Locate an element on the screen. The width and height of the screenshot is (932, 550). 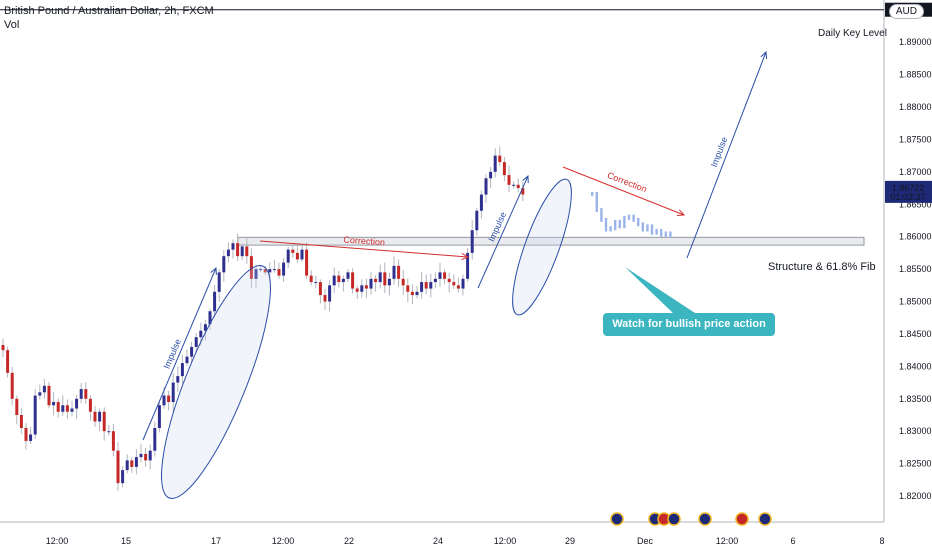
x-tick-label: Dec is located at coordinates (645, 541).